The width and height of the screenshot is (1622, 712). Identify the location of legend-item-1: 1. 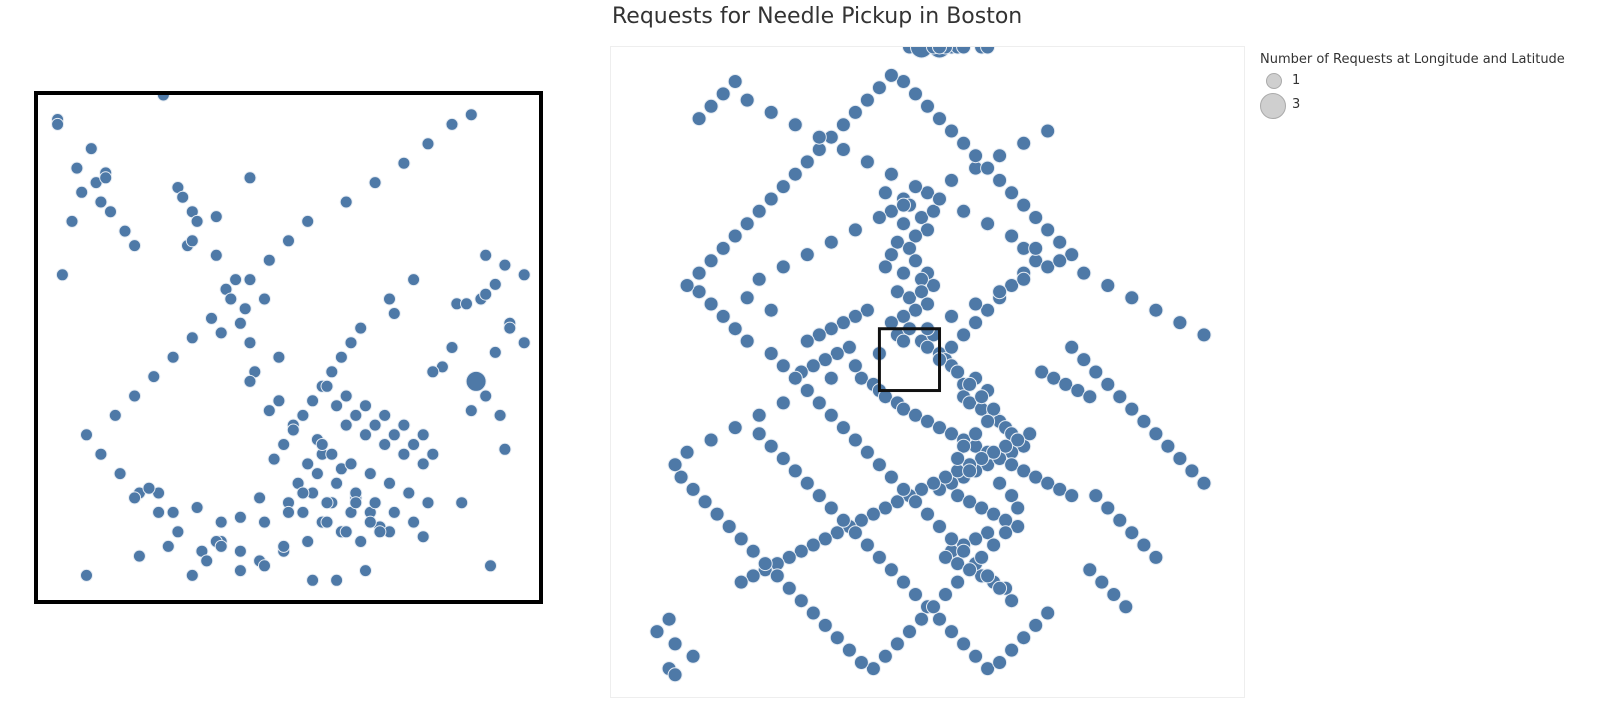
(1412, 81).